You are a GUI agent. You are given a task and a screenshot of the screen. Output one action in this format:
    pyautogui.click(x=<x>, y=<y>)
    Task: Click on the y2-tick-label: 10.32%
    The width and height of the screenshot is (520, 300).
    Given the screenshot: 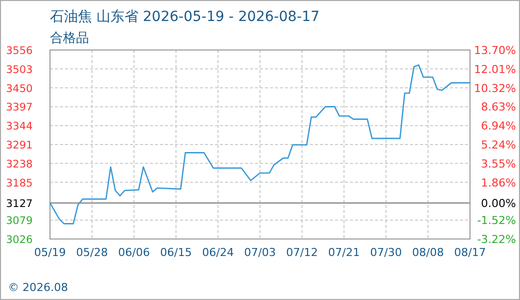 What is the action you would take?
    pyautogui.click(x=495, y=88)
    